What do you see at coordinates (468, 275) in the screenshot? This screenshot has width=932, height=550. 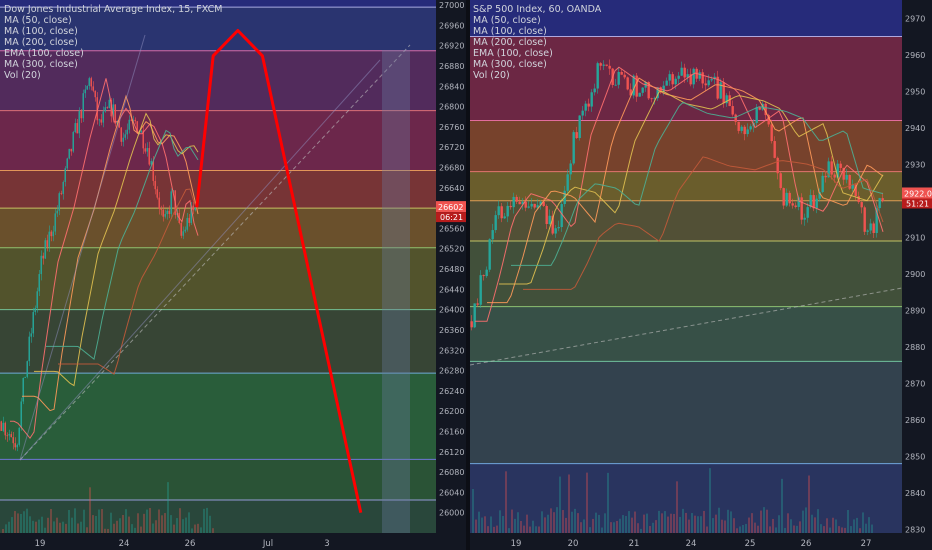 I see `panel-divider` at bounding box center [468, 275].